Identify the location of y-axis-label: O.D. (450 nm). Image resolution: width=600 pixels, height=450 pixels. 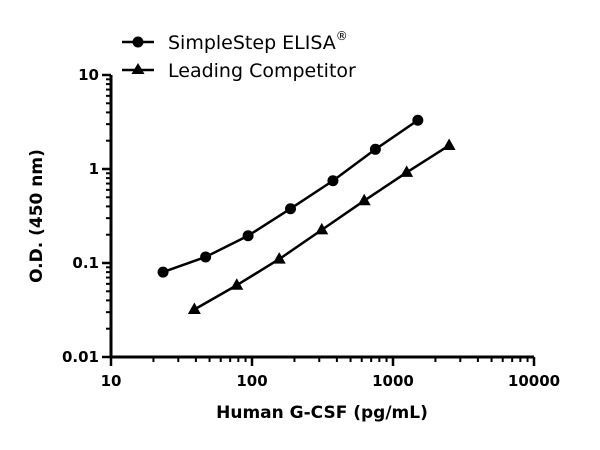
(37, 216).